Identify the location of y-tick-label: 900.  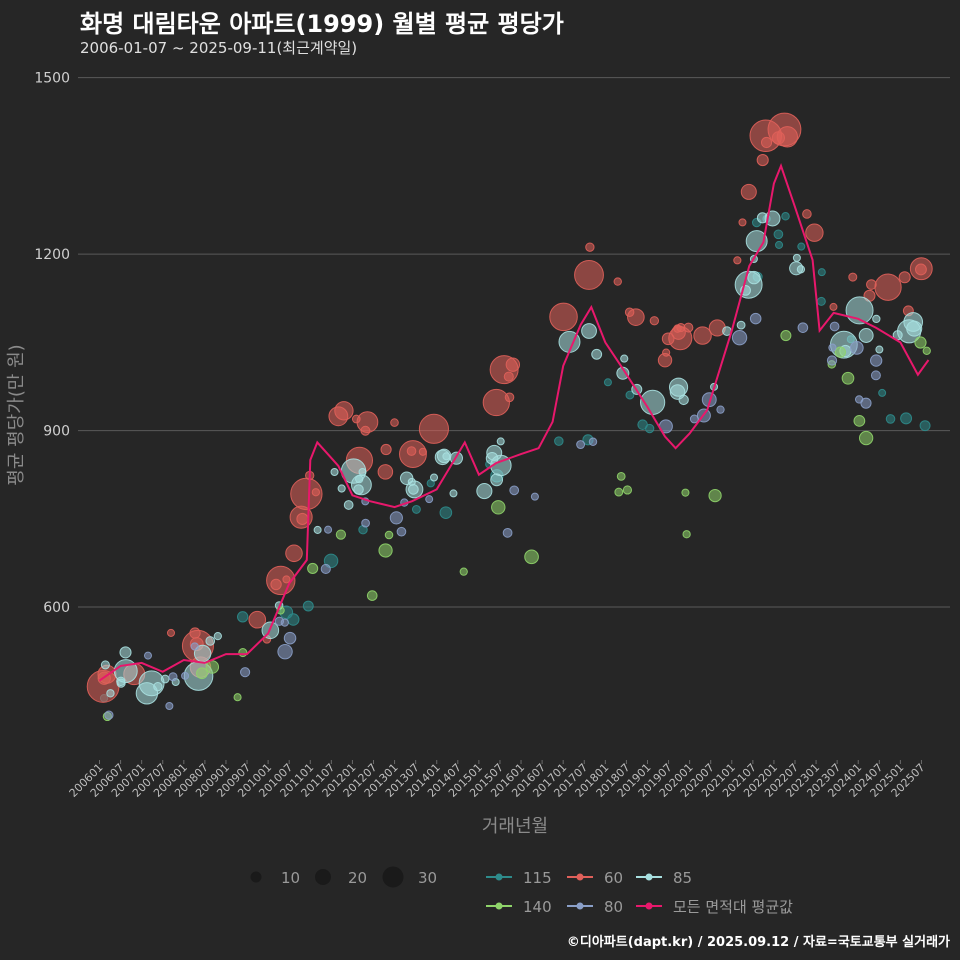
(56, 432).